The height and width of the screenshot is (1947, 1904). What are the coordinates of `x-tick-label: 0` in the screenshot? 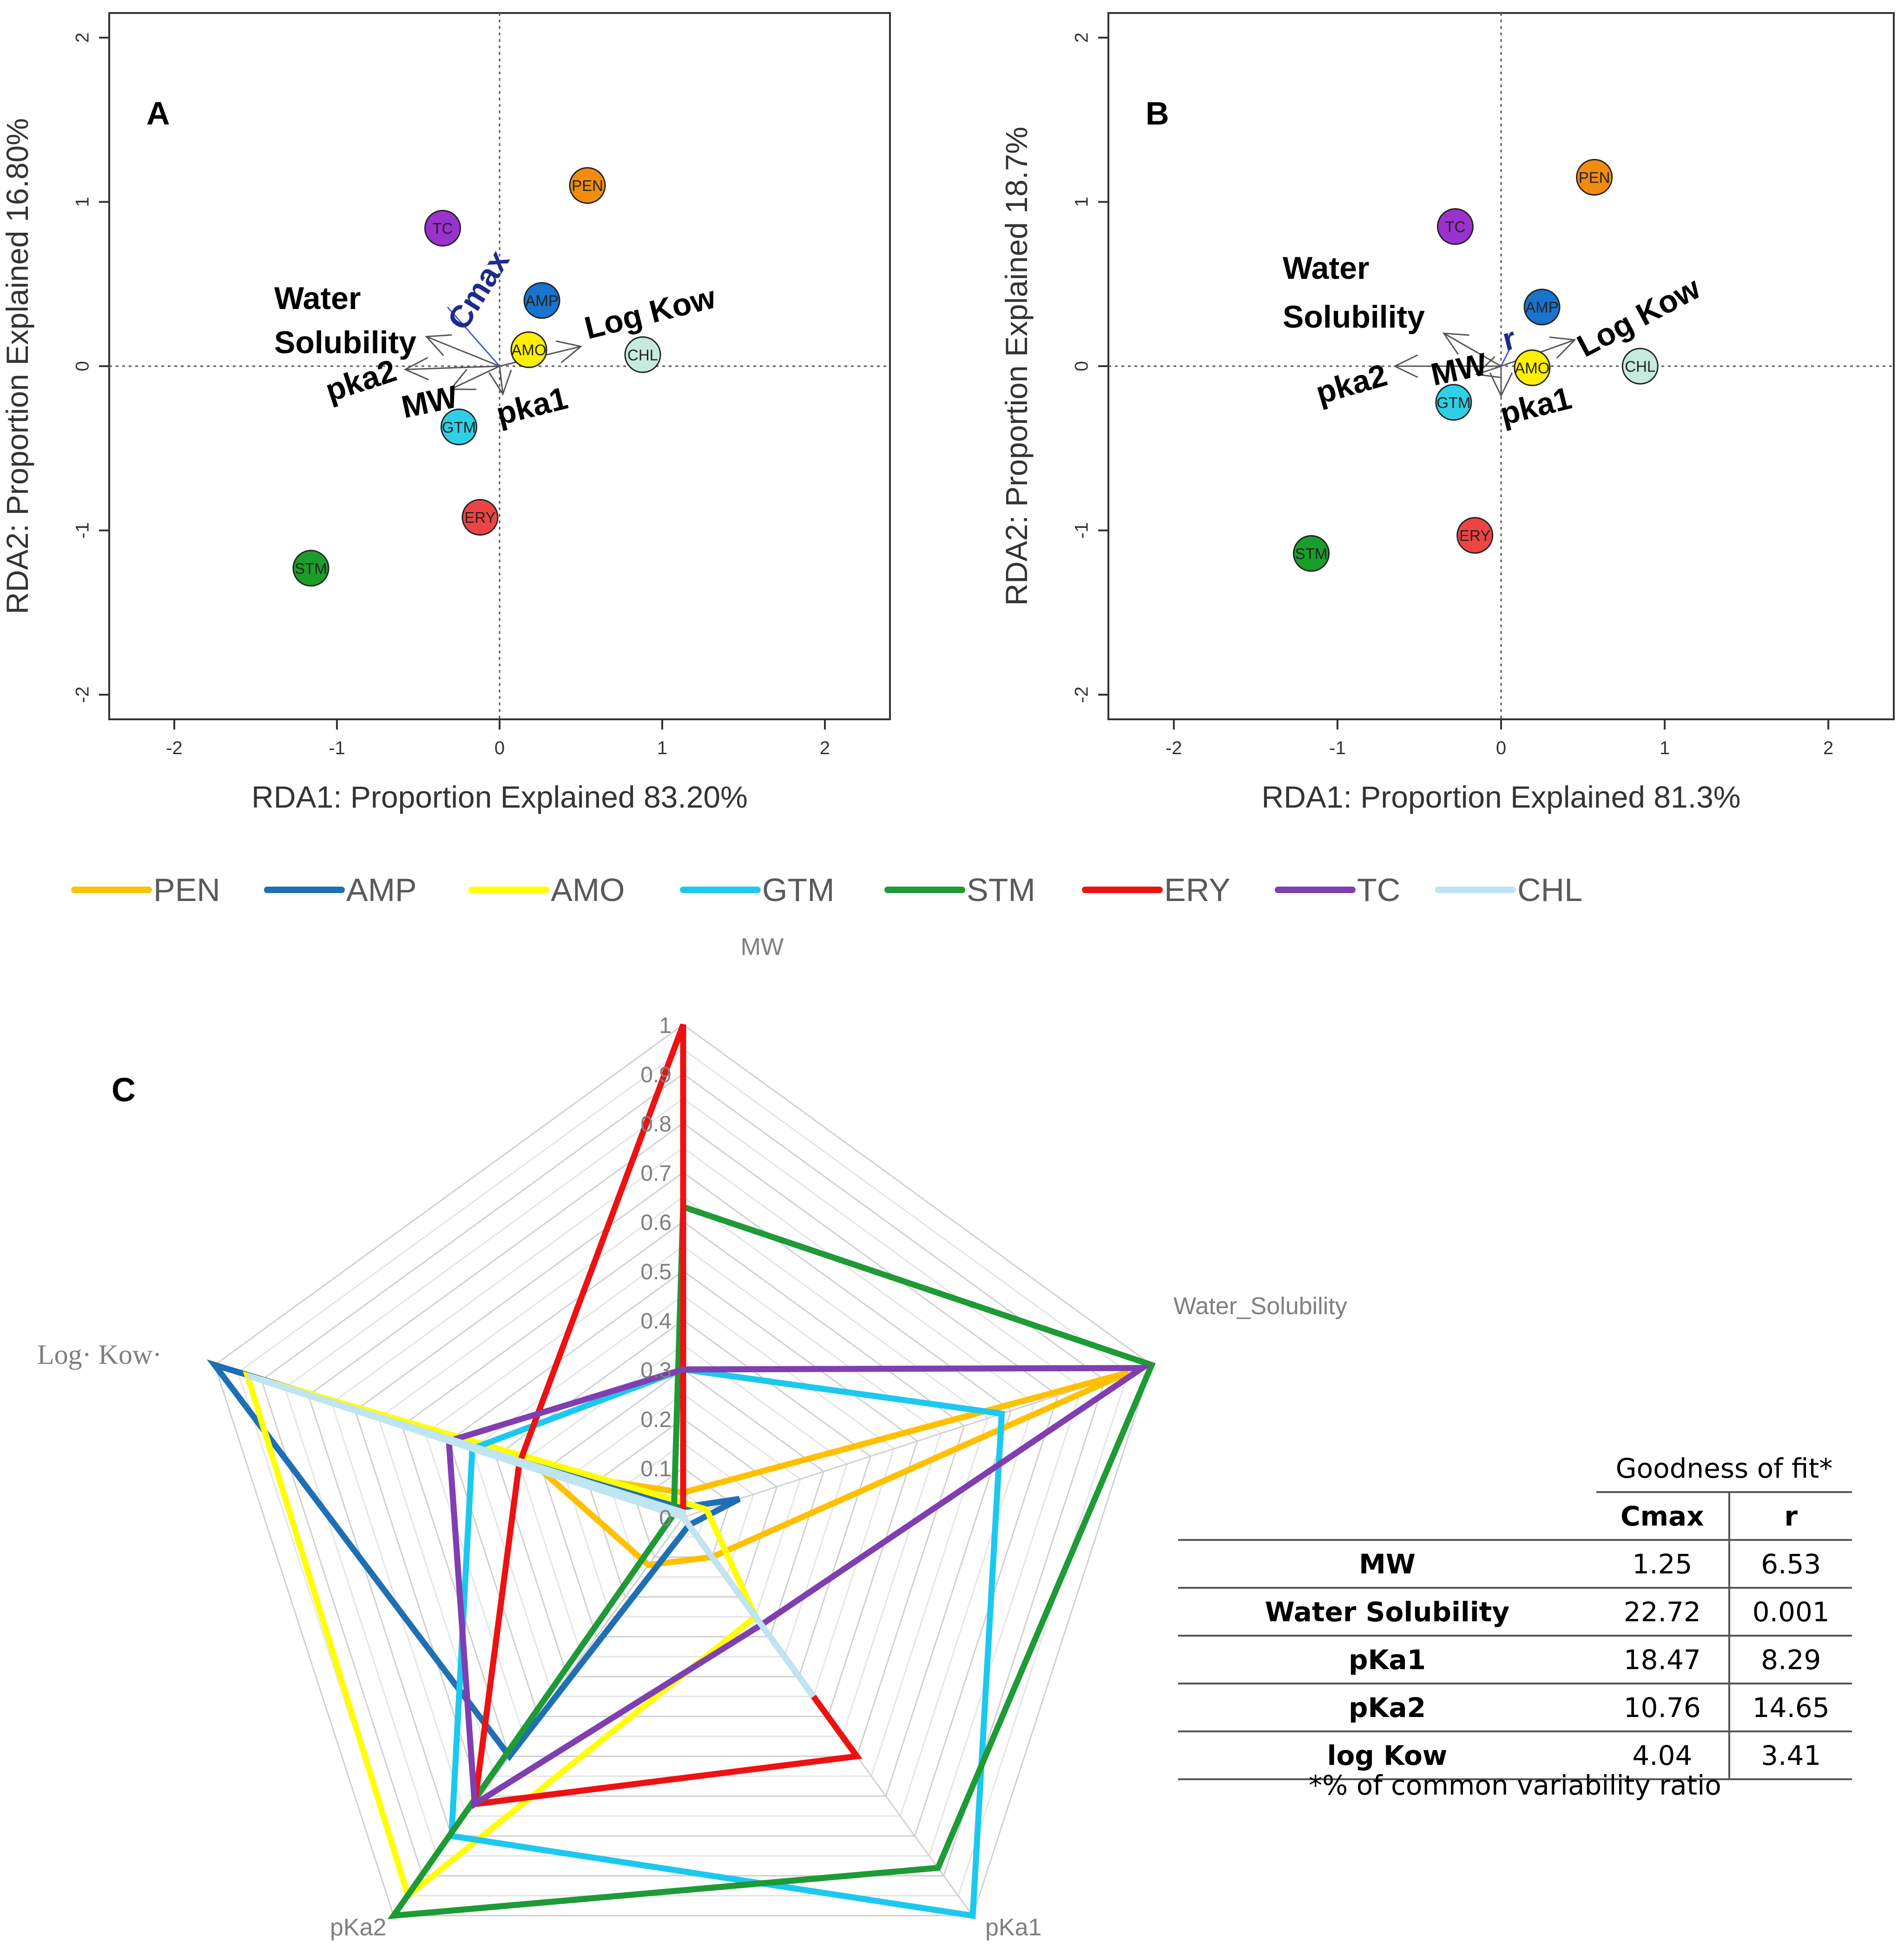 It's located at (1501, 748).